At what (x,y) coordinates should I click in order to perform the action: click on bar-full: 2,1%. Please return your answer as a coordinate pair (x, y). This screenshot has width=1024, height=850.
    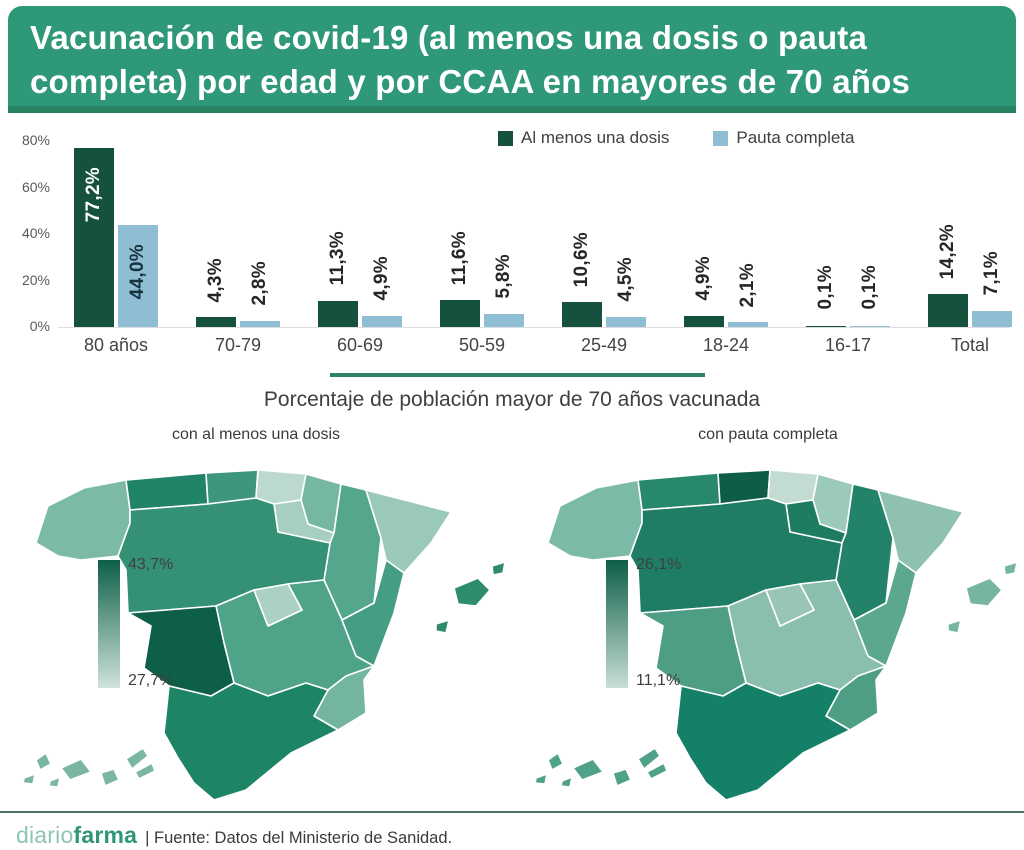
    Looking at the image, I should click on (748, 295).